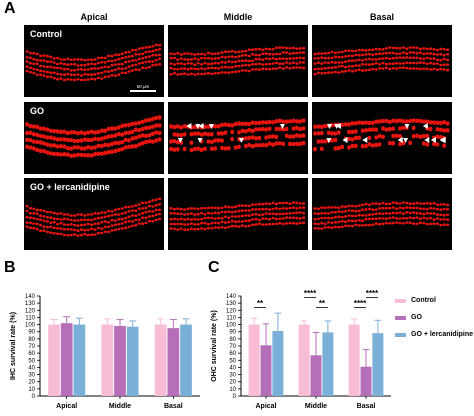 Image resolution: width=474 pixels, height=416 pixels. I want to click on micrograph-go-apical: GO, so click(94, 138).